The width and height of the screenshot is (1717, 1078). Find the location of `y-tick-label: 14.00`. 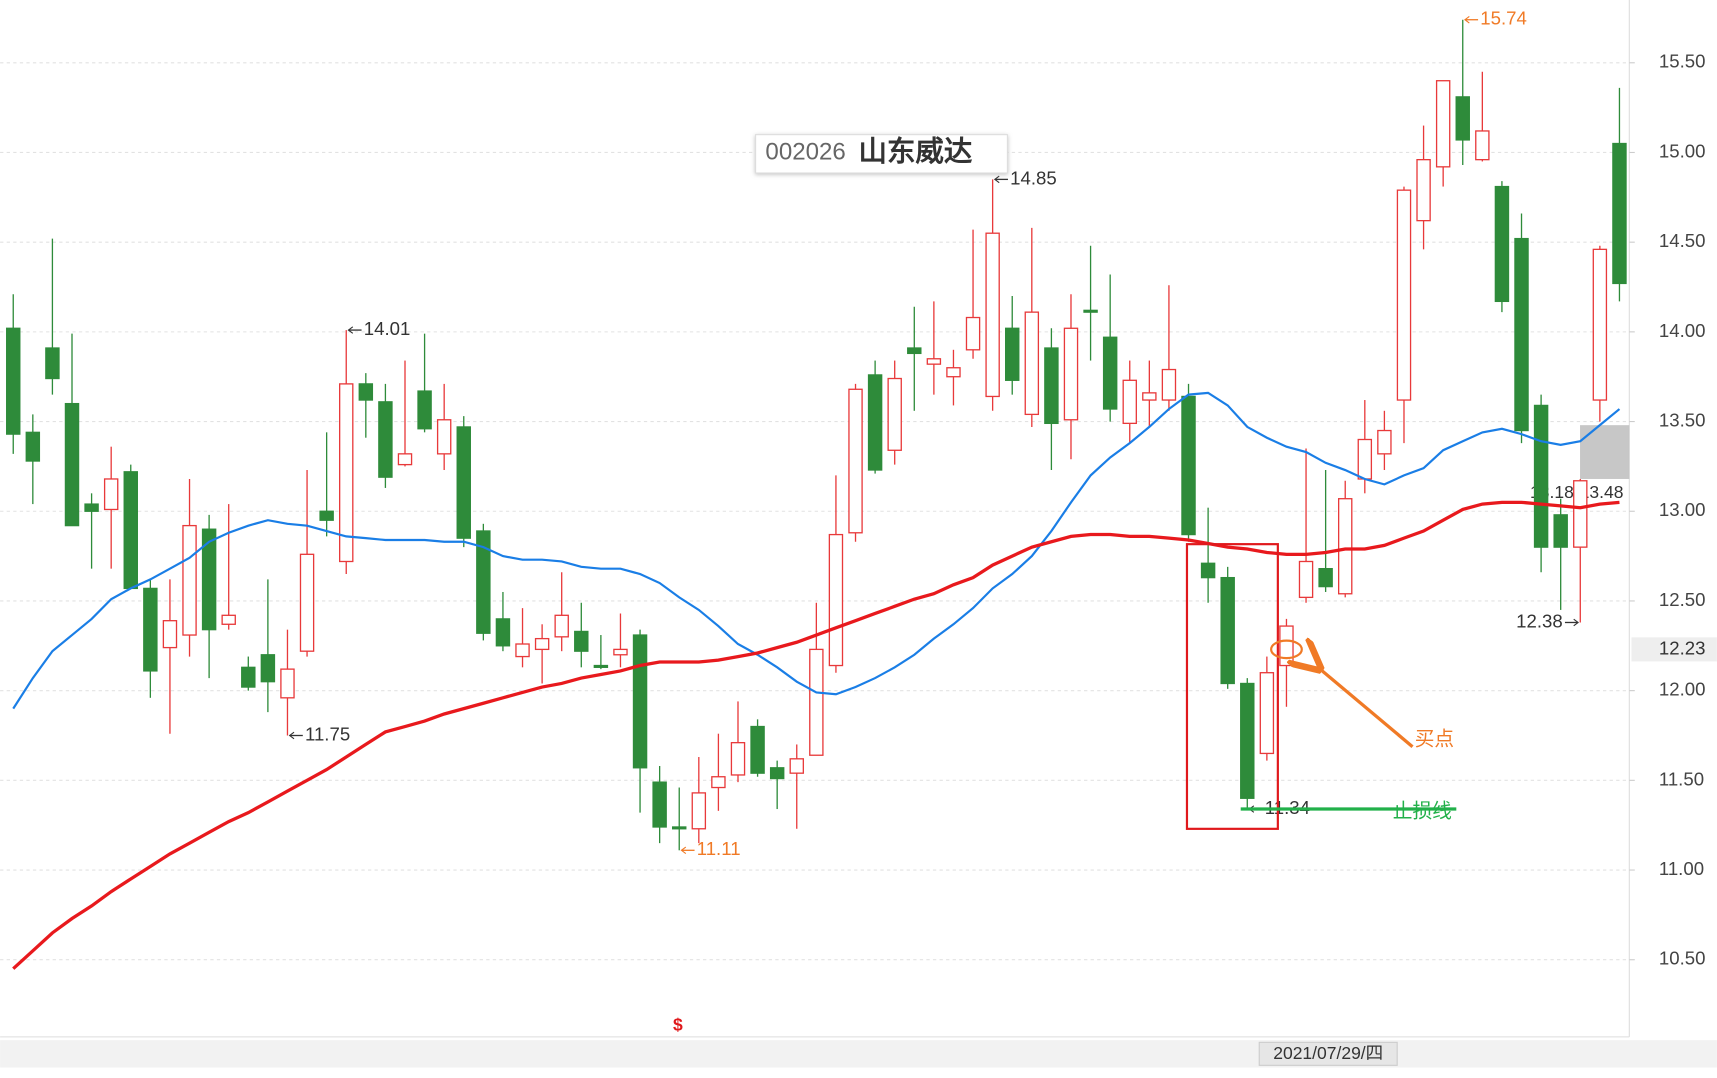

y-tick-label: 14.00 is located at coordinates (1682, 330).